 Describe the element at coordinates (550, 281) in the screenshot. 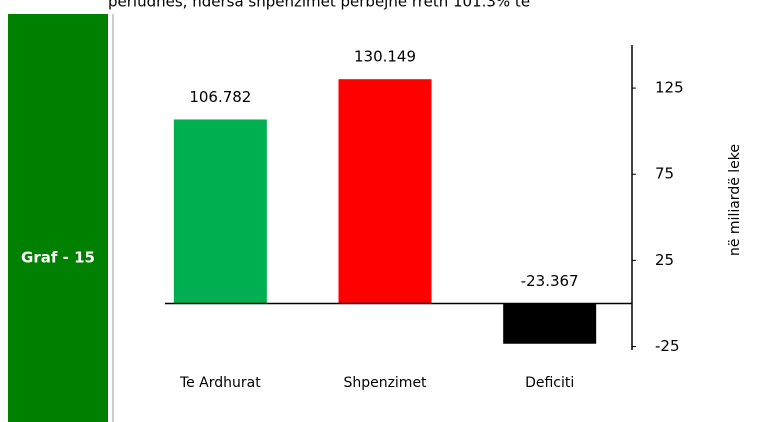

I see `value-label: -23.367` at that location.